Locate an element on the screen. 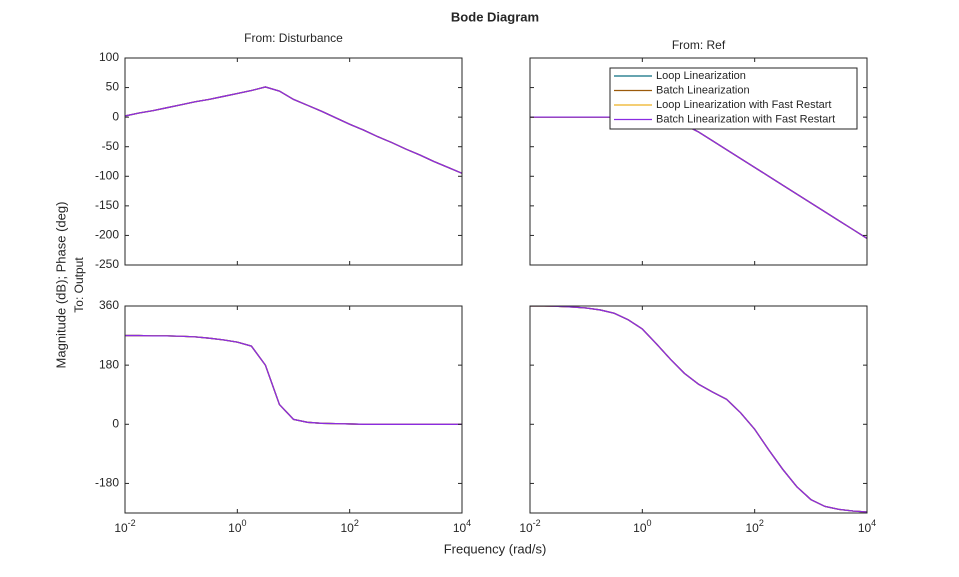  x-axis-label: Frequency (rad/s) is located at coordinates (495, 548).